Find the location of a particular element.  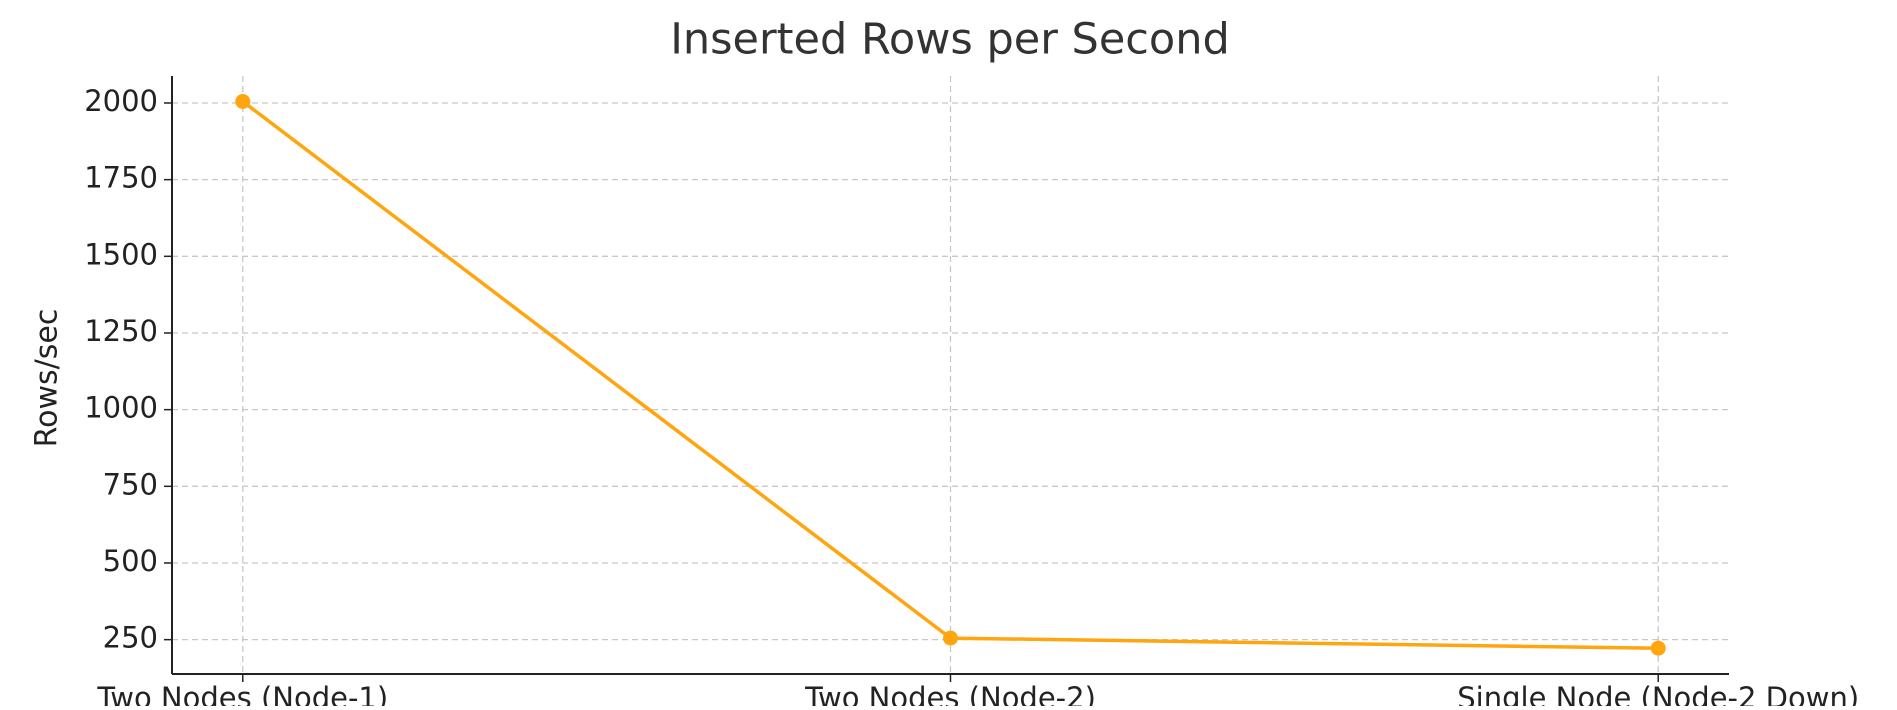

x-tick-label: Two Nodes (Node-1) is located at coordinates (242, 693).